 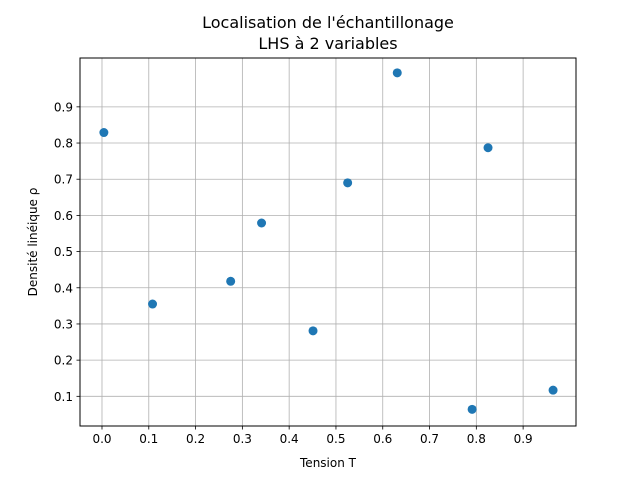 I want to click on x-axis-label: Tension T, so click(x=328, y=463).